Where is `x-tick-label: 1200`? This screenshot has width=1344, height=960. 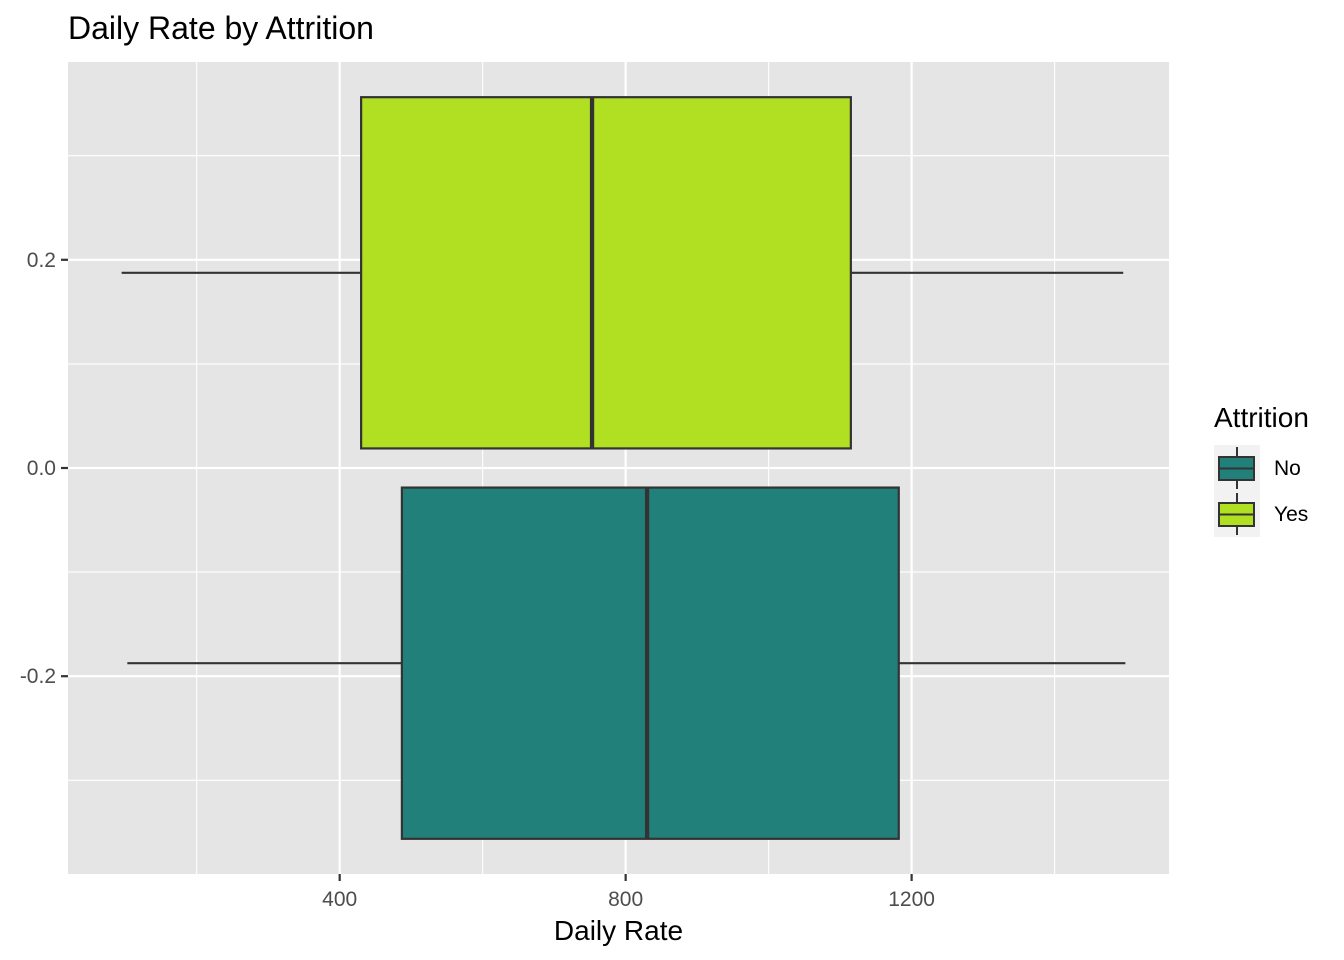 x-tick-label: 1200 is located at coordinates (911, 899).